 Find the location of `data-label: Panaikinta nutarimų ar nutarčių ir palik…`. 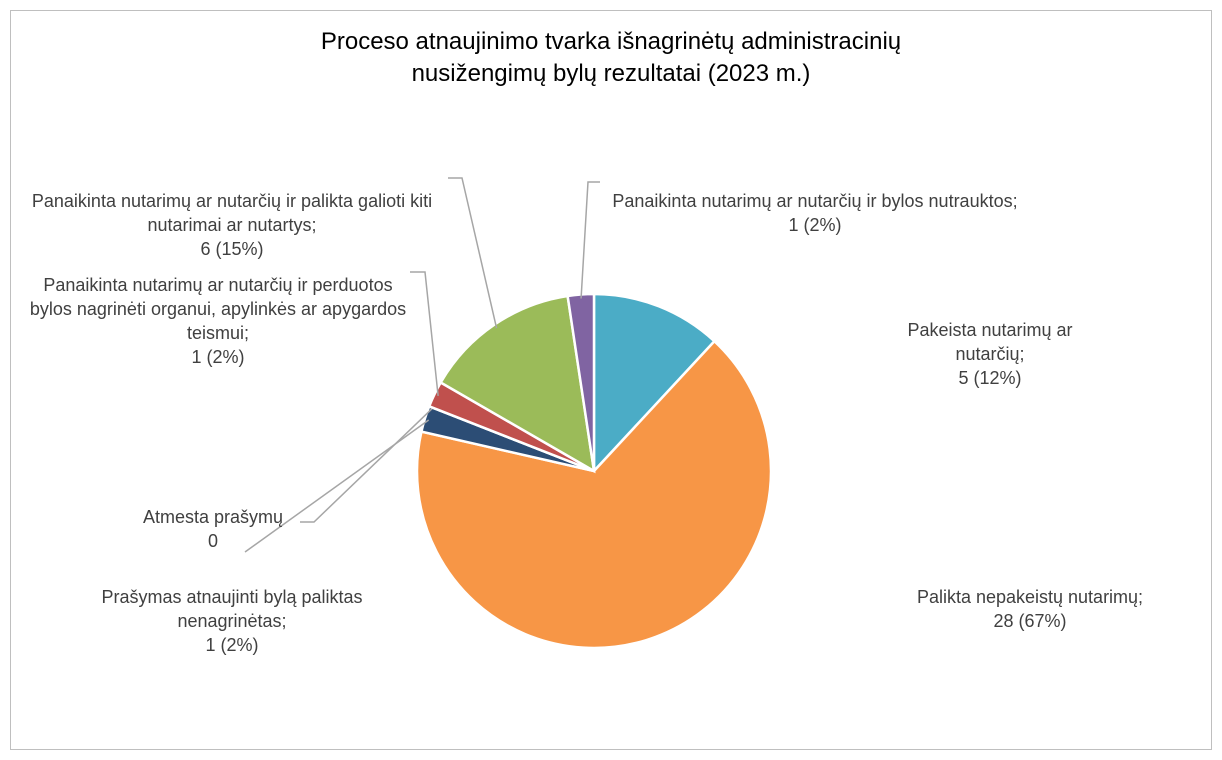

data-label: Panaikinta nutarimų ar nutarčių ir palik… is located at coordinates (232, 225).